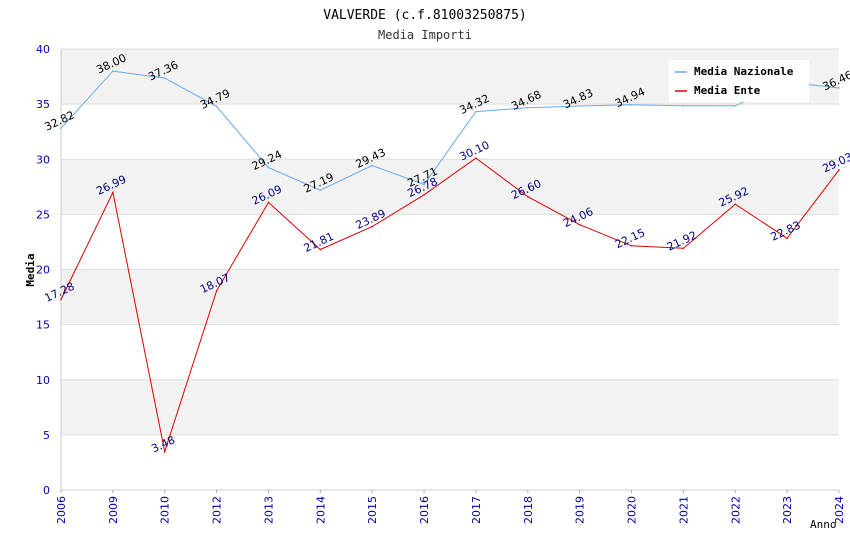 This screenshot has width=850, height=550. Describe the element at coordinates (268, 510) in the screenshot. I see `x-tick-label: 2013` at that location.